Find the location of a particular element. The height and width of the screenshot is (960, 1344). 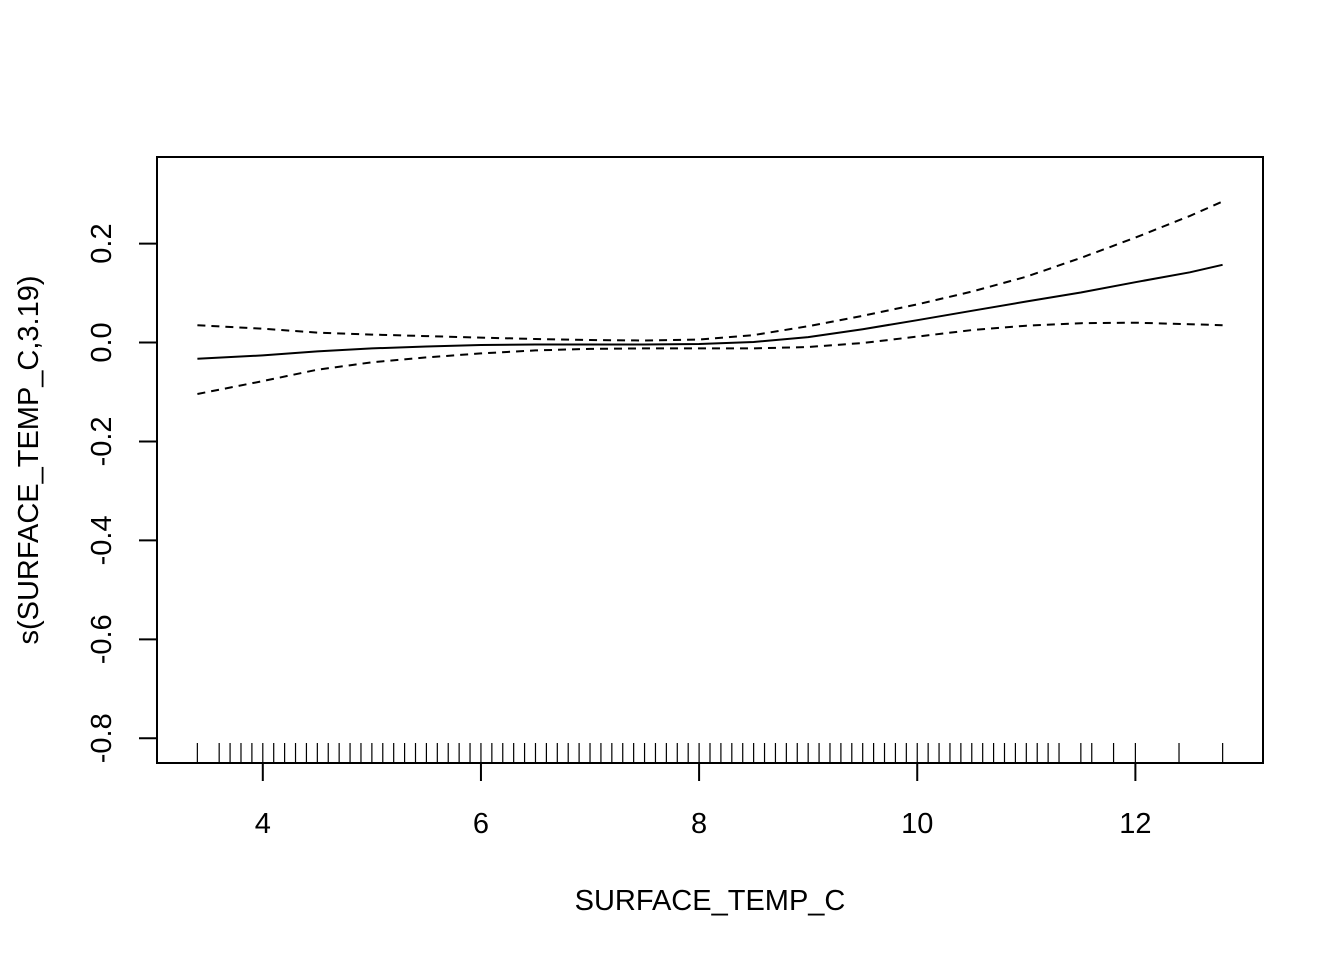

y-axis: -0.8 -0.6 -0.4 -0.2 0.0 0.2 is located at coordinates (121, 493).